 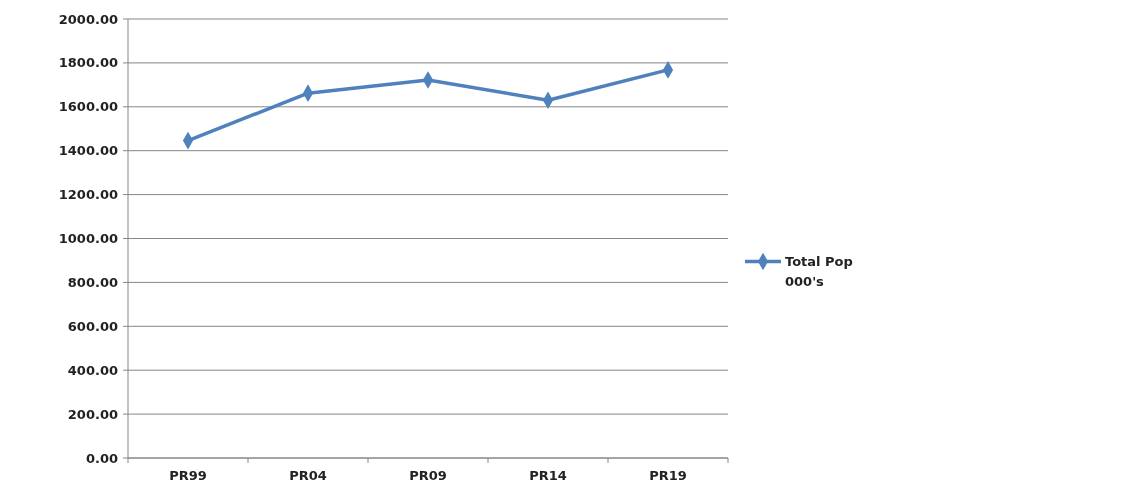 What do you see at coordinates (308, 475) in the screenshot?
I see `x-tick-label: PR04` at bounding box center [308, 475].